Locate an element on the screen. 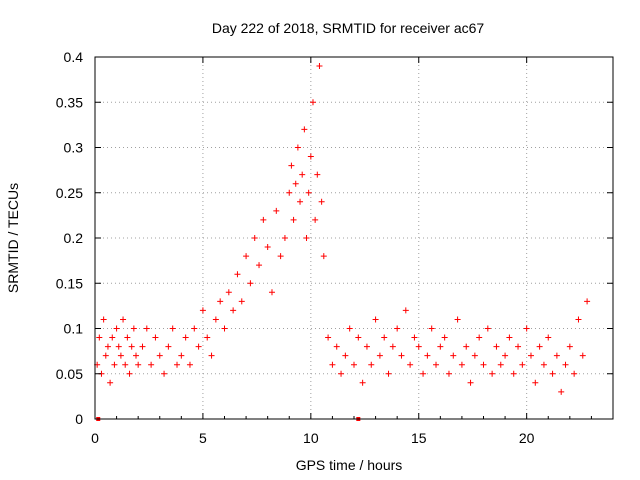 This screenshot has height=480, width=640. y-tick-label: 0.05 is located at coordinates (69, 374).